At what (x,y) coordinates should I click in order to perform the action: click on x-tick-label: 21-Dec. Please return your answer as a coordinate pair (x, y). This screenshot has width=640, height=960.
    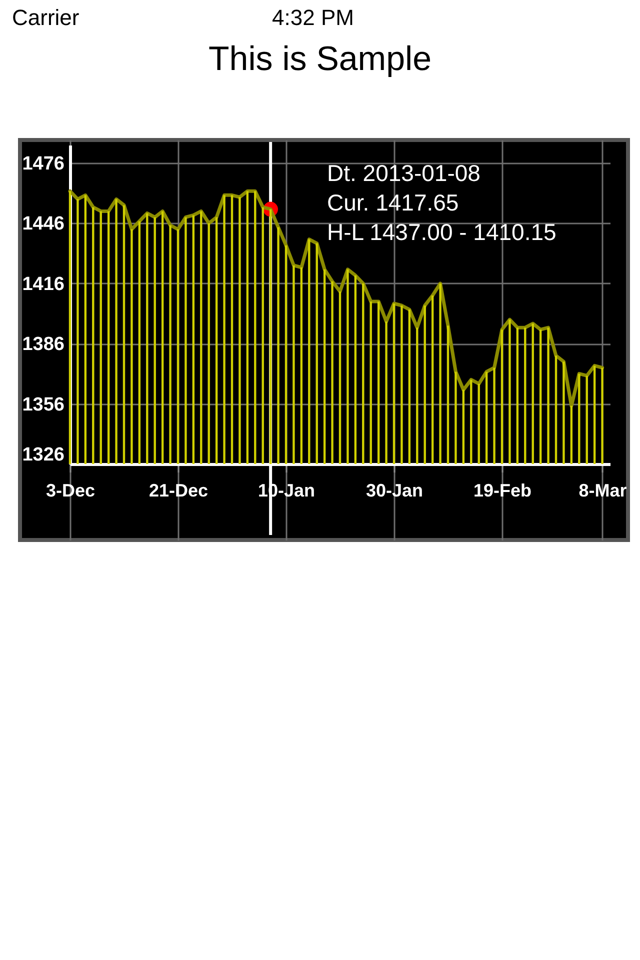
    Looking at the image, I should click on (178, 490).